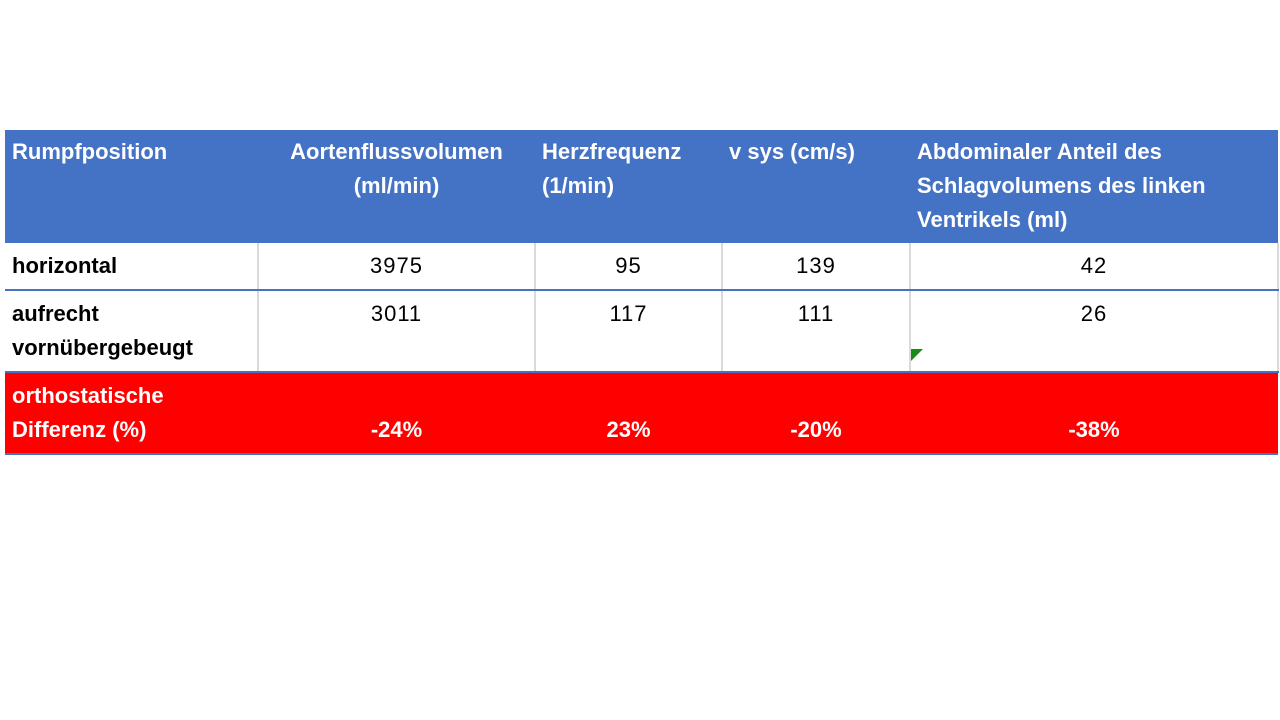 This screenshot has height=720, width=1280. I want to click on data-cell: aufrecht vornübergebeugt, so click(132, 331).